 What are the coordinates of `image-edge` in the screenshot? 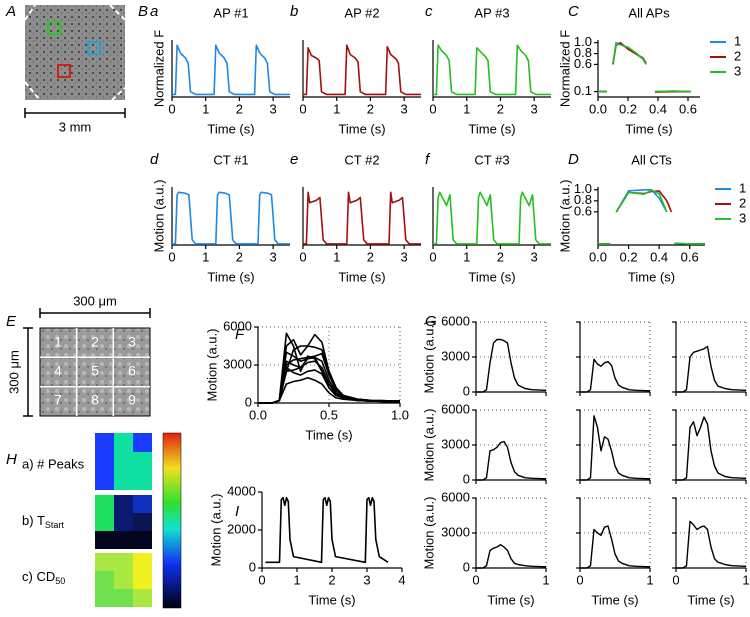 It's located at (75, 52).